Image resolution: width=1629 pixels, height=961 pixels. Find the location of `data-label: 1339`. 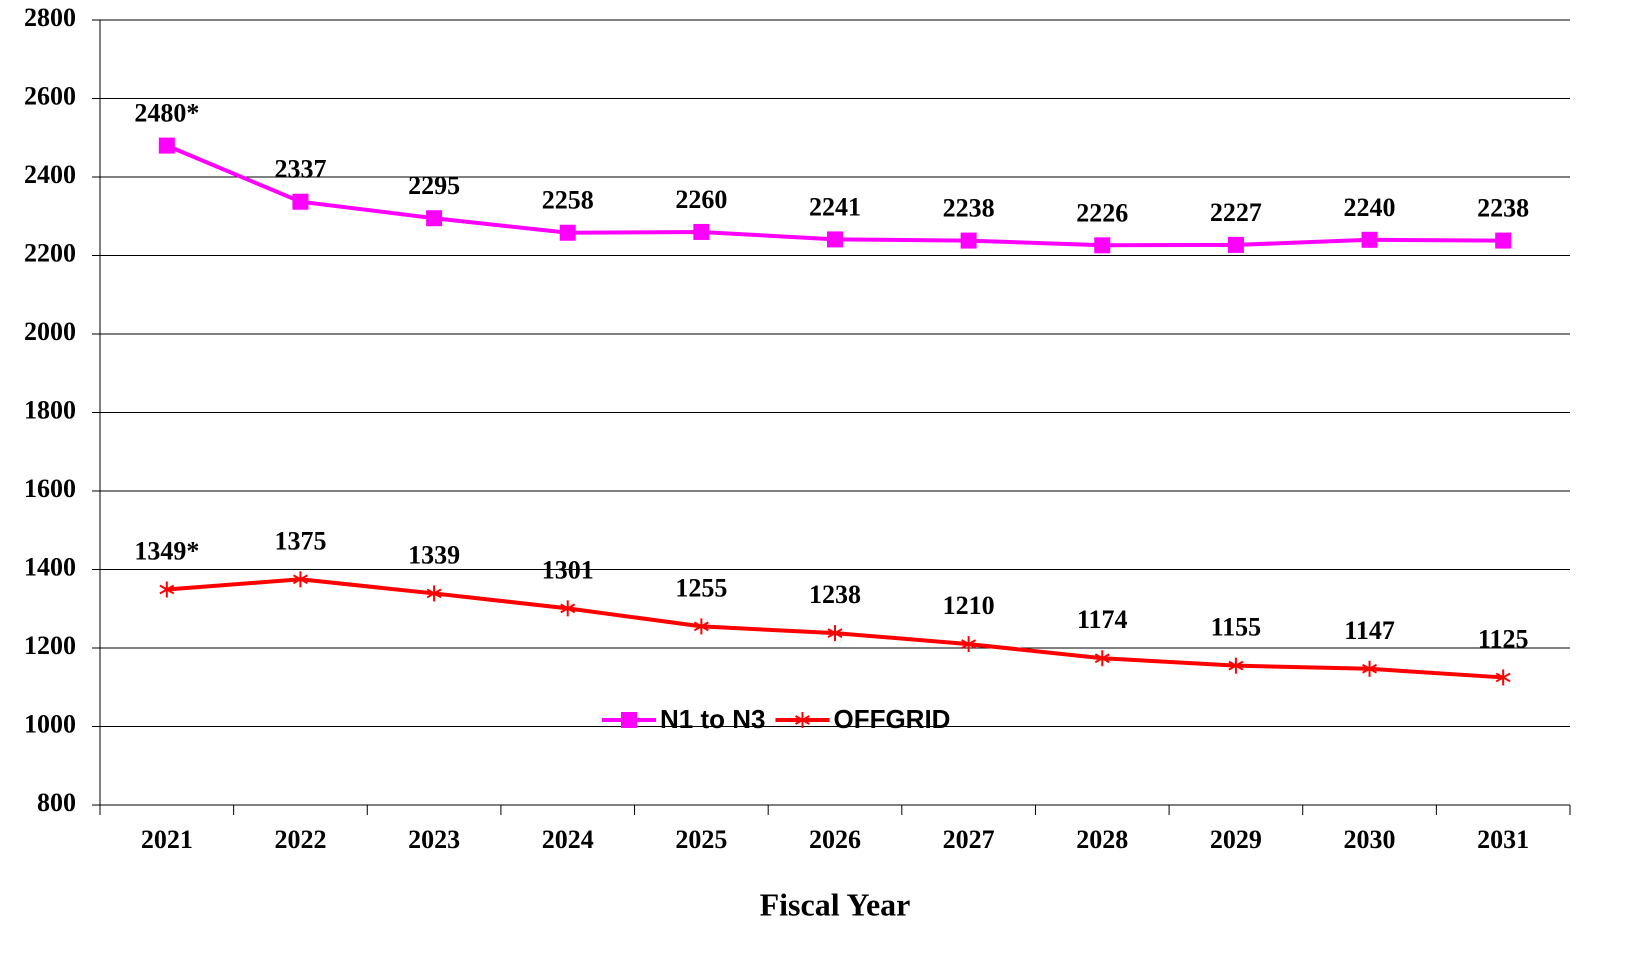

data-label: 1339 is located at coordinates (434, 554).